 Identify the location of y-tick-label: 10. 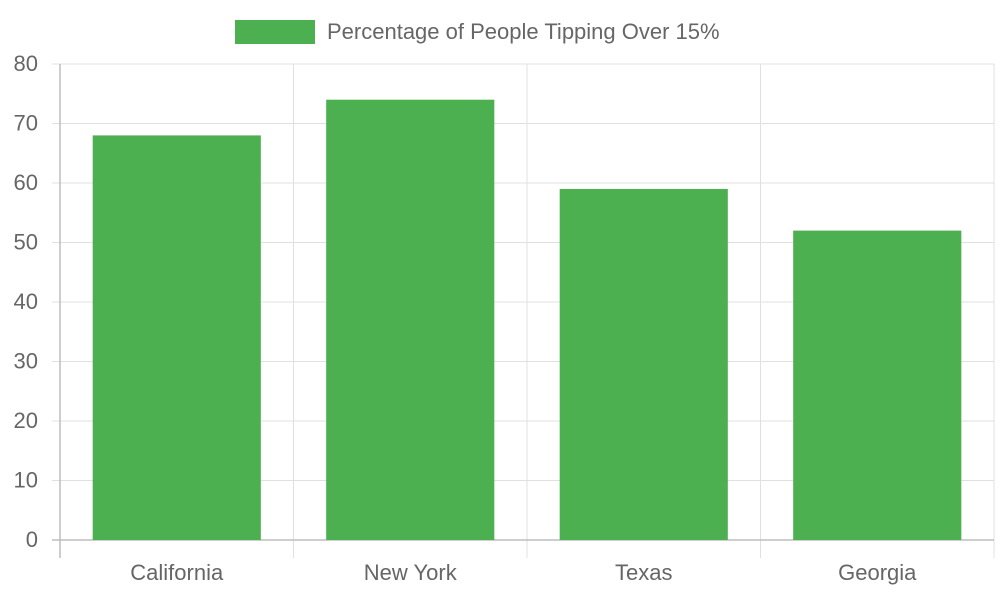
(26, 479).